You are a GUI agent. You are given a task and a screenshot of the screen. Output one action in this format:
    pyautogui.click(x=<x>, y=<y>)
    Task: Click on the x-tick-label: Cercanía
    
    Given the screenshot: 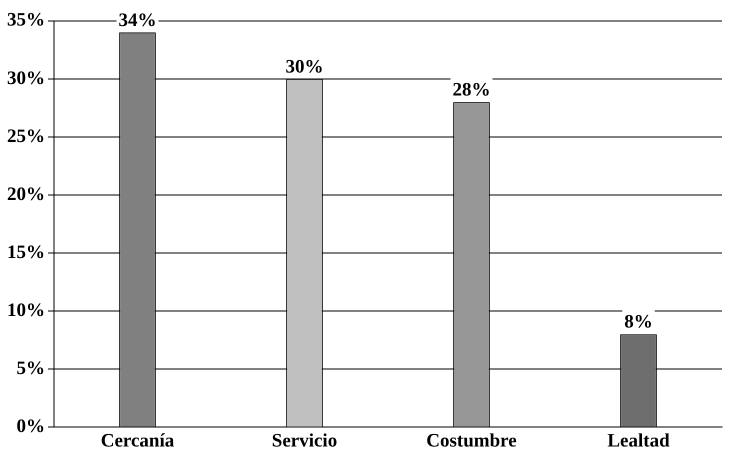 What is the action you would take?
    pyautogui.click(x=137, y=441)
    